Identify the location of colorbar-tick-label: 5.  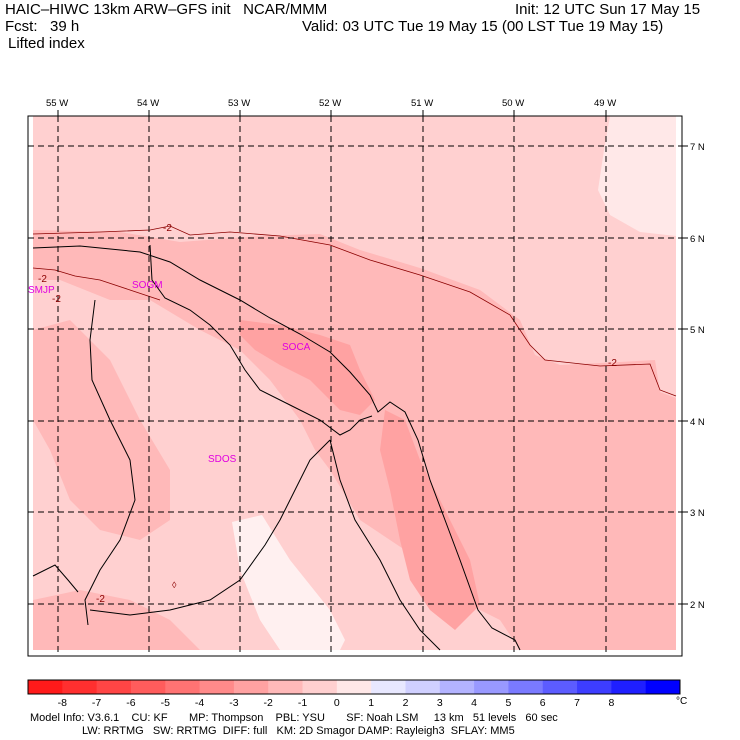
(508, 703).